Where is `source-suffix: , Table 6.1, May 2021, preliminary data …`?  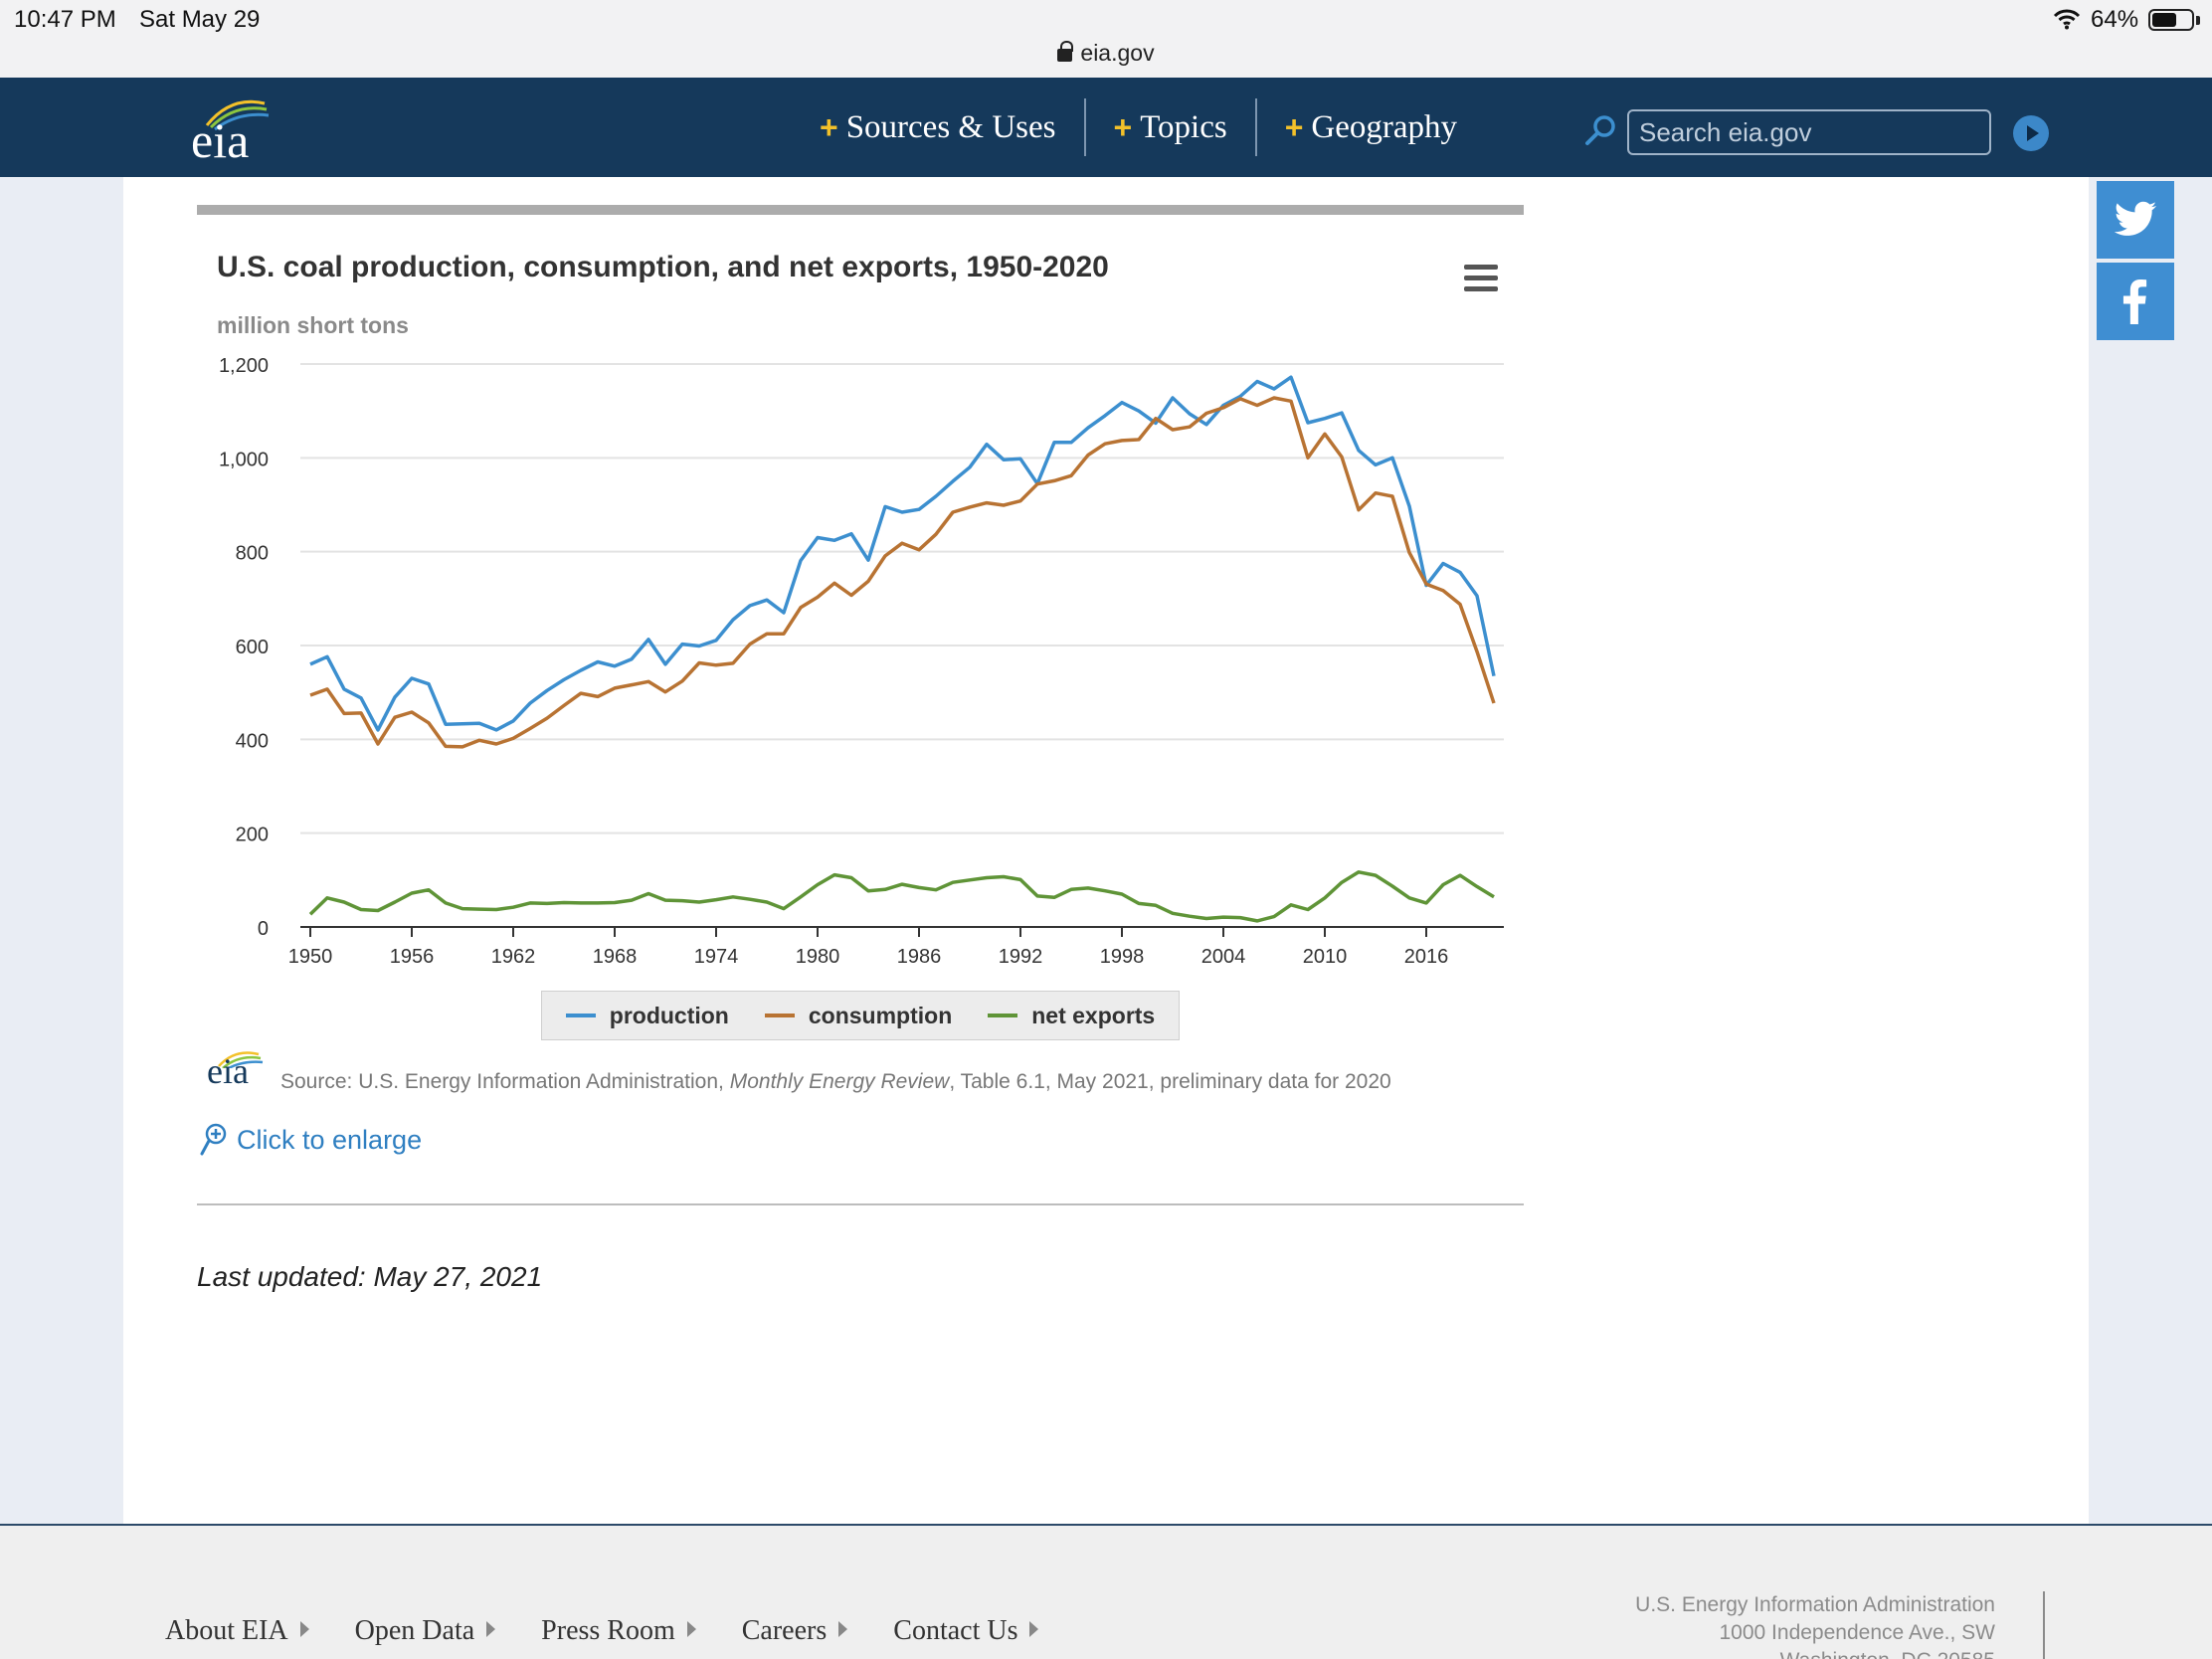 source-suffix: , Table 6.1, May 2021, preliminary data … is located at coordinates (1170, 1081).